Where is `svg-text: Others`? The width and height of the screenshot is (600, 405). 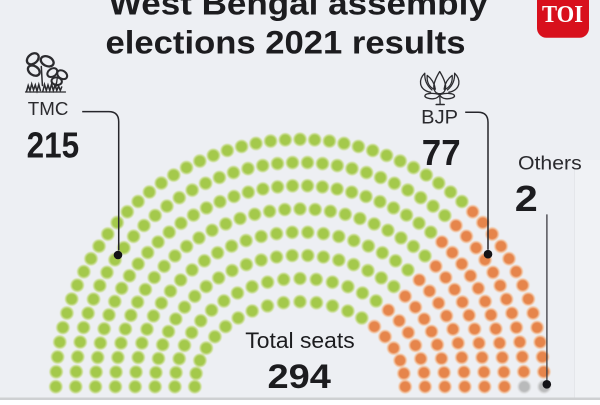 svg-text: Others is located at coordinates (550, 163).